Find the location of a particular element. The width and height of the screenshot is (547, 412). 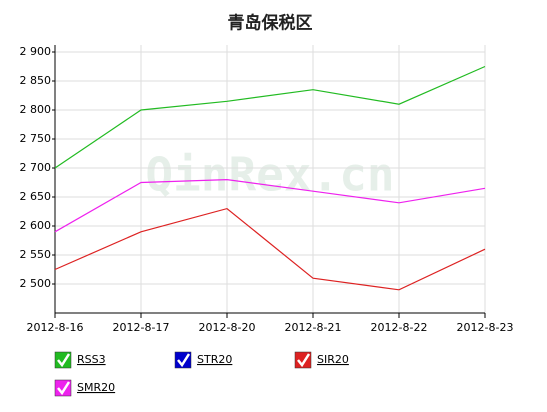

legend-label: SIR20 is located at coordinates (333, 359).